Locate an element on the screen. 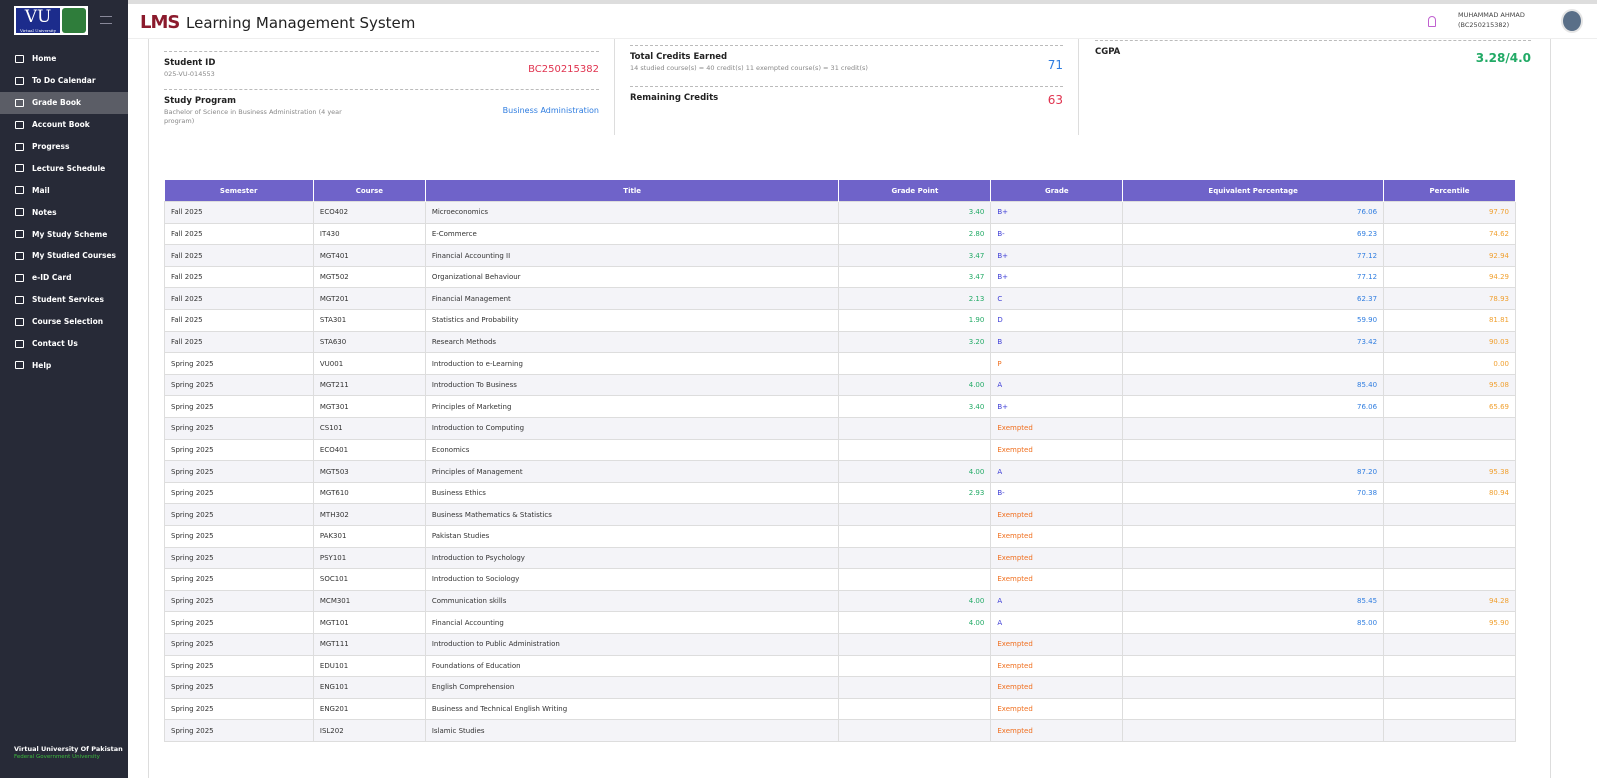 The width and height of the screenshot is (1597, 778). nav-item: Account Book is located at coordinates (64, 125).